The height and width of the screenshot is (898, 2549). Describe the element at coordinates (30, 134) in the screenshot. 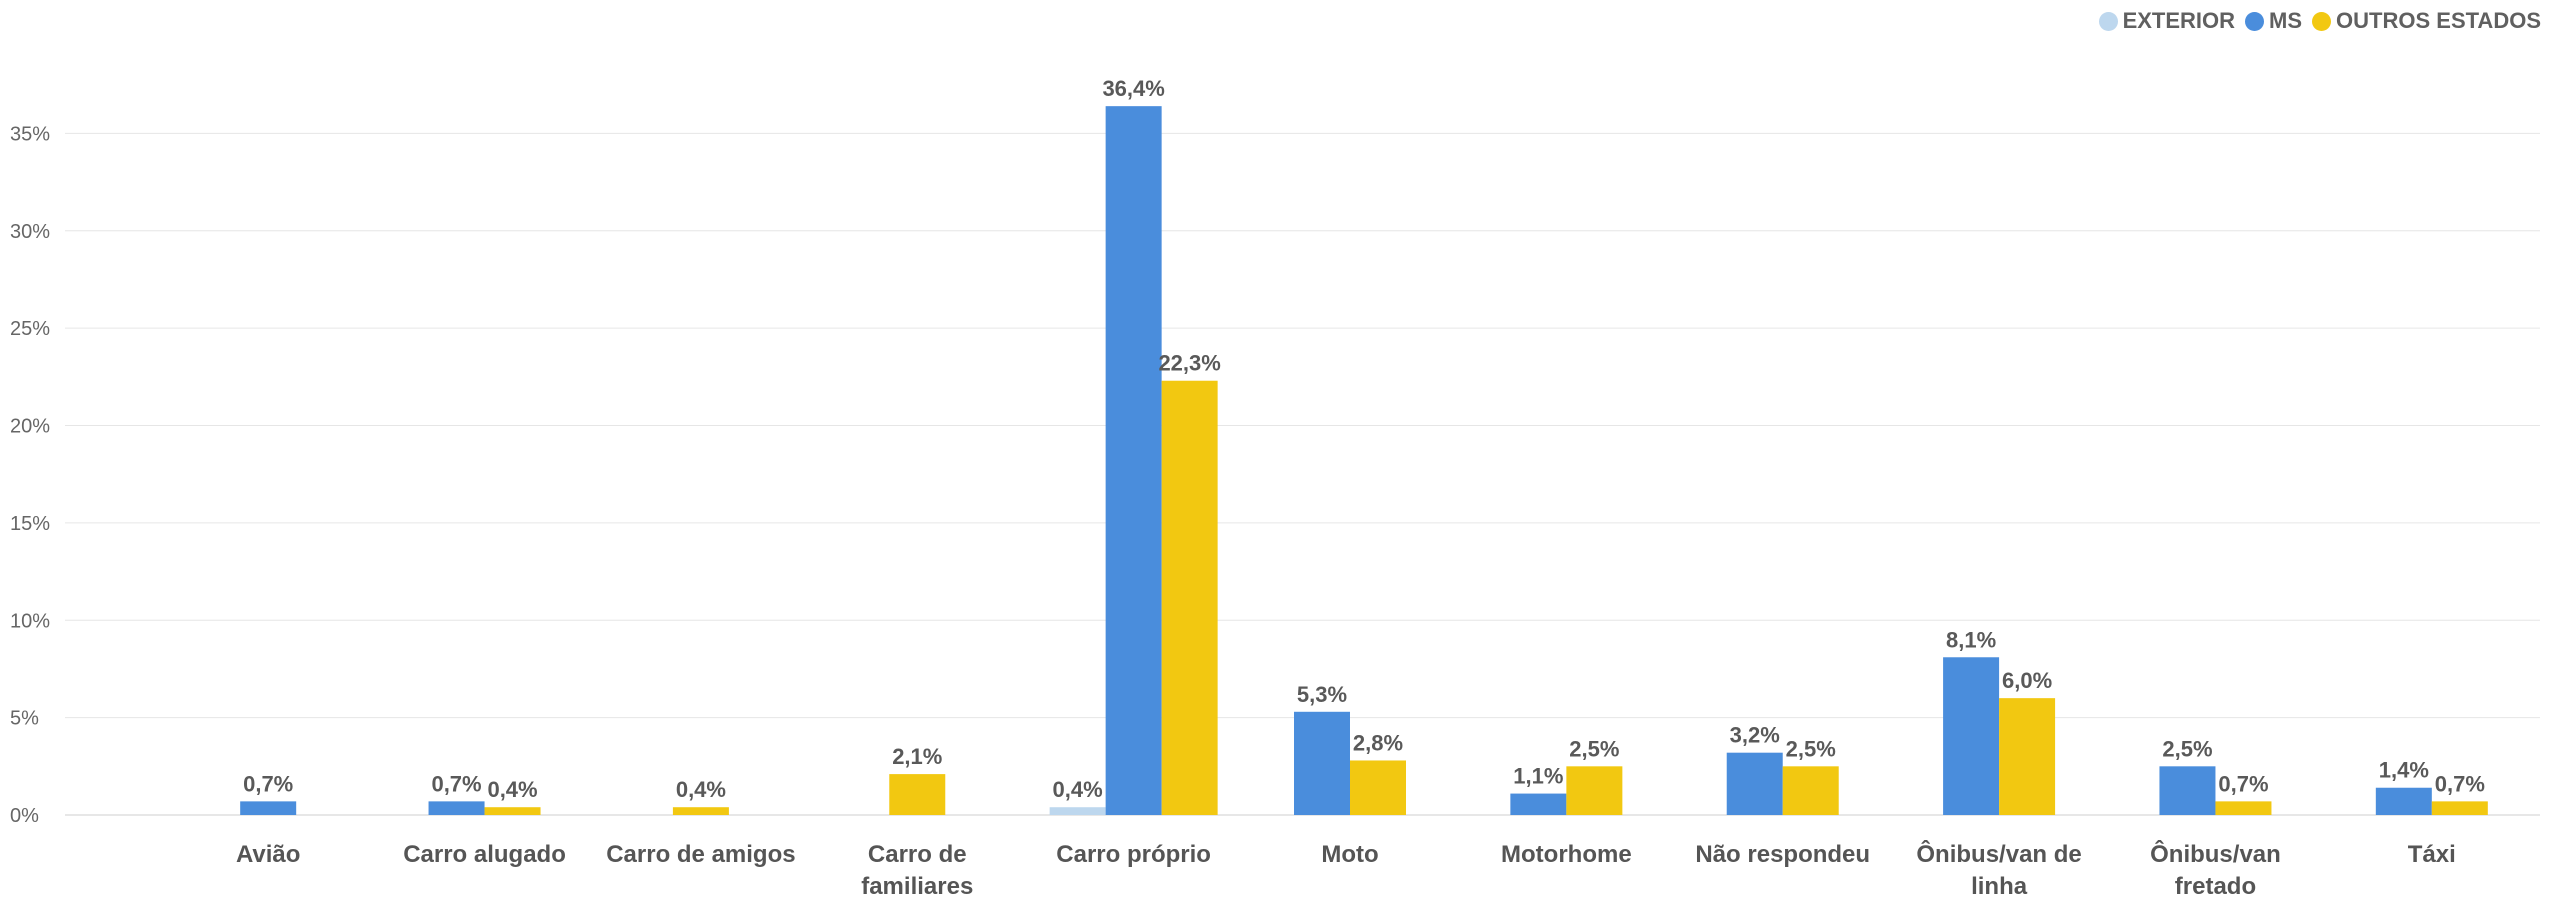

I see `y-tick-label: 35%` at that location.